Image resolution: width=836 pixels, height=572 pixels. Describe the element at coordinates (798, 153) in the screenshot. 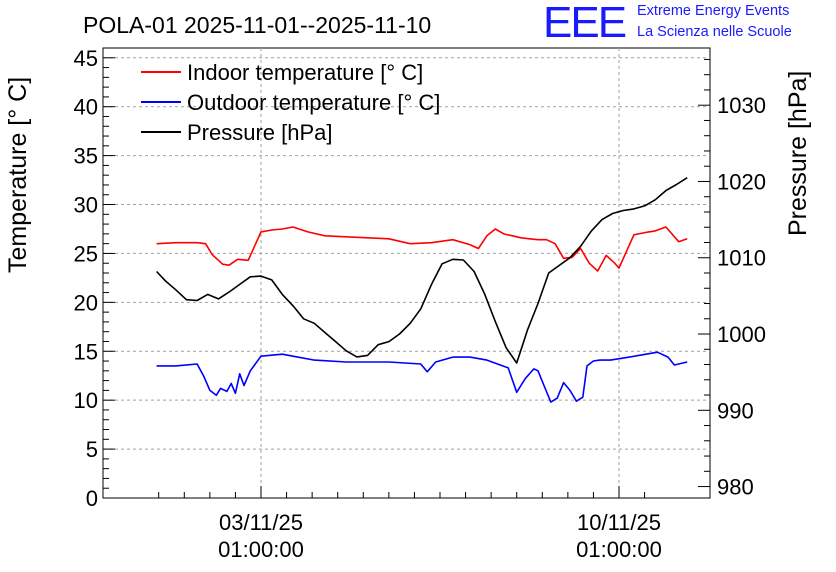

I see `y2-axis-label: Pressure [hPa]` at that location.